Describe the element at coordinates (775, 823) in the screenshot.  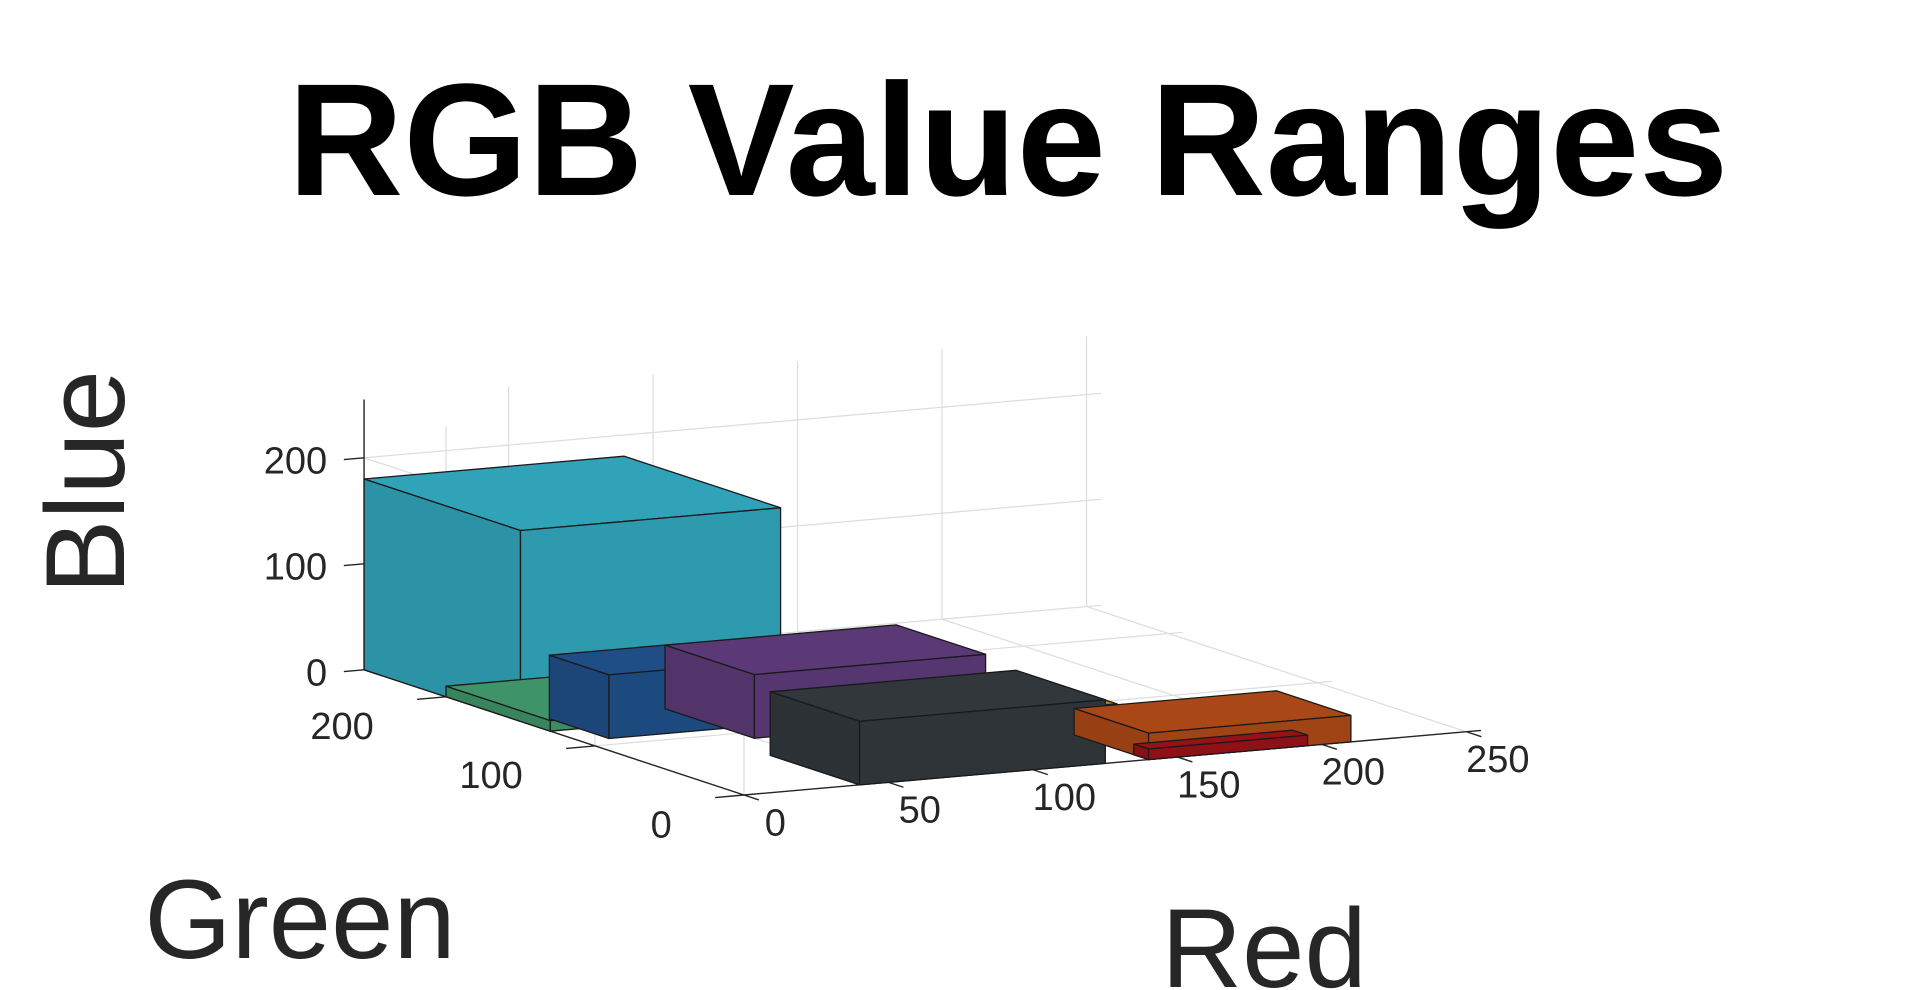
I see `x-tick-label: 0` at that location.